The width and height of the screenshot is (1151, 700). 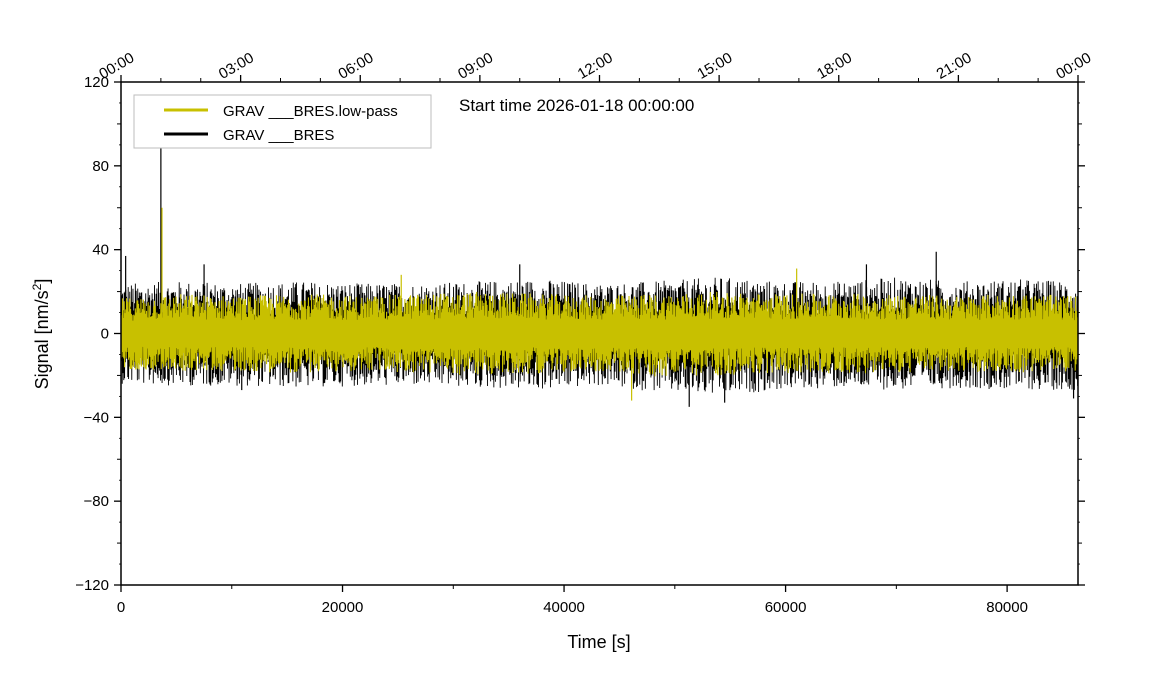 What do you see at coordinates (475, 65) in the screenshot?
I see `top-tick-label: 09:00` at bounding box center [475, 65].